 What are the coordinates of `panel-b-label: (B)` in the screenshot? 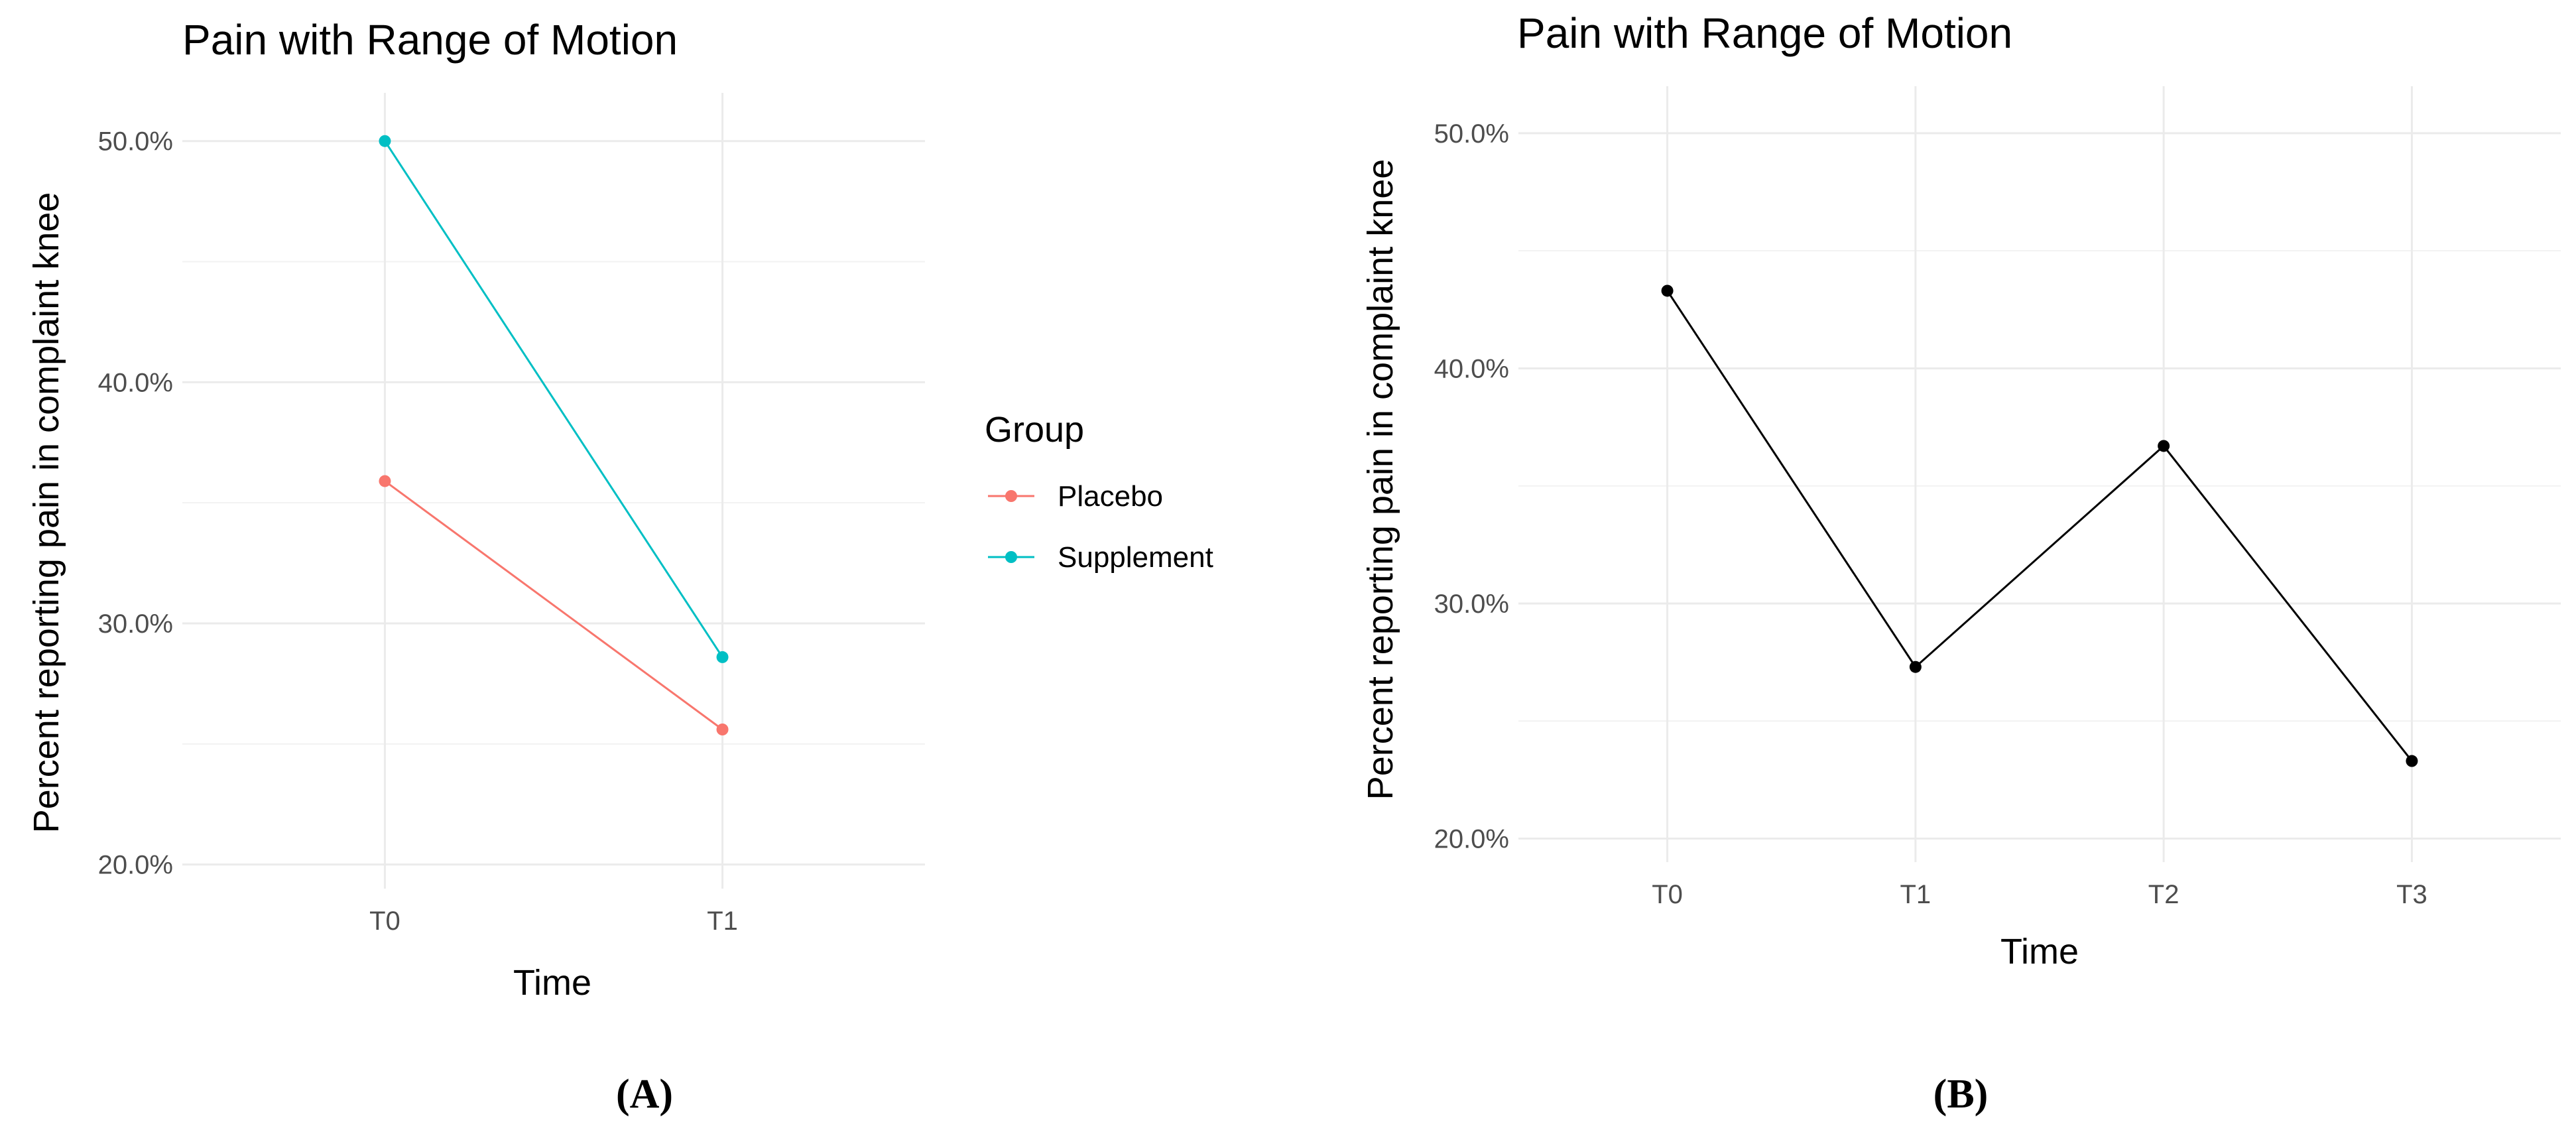 It's located at (1961, 1094).